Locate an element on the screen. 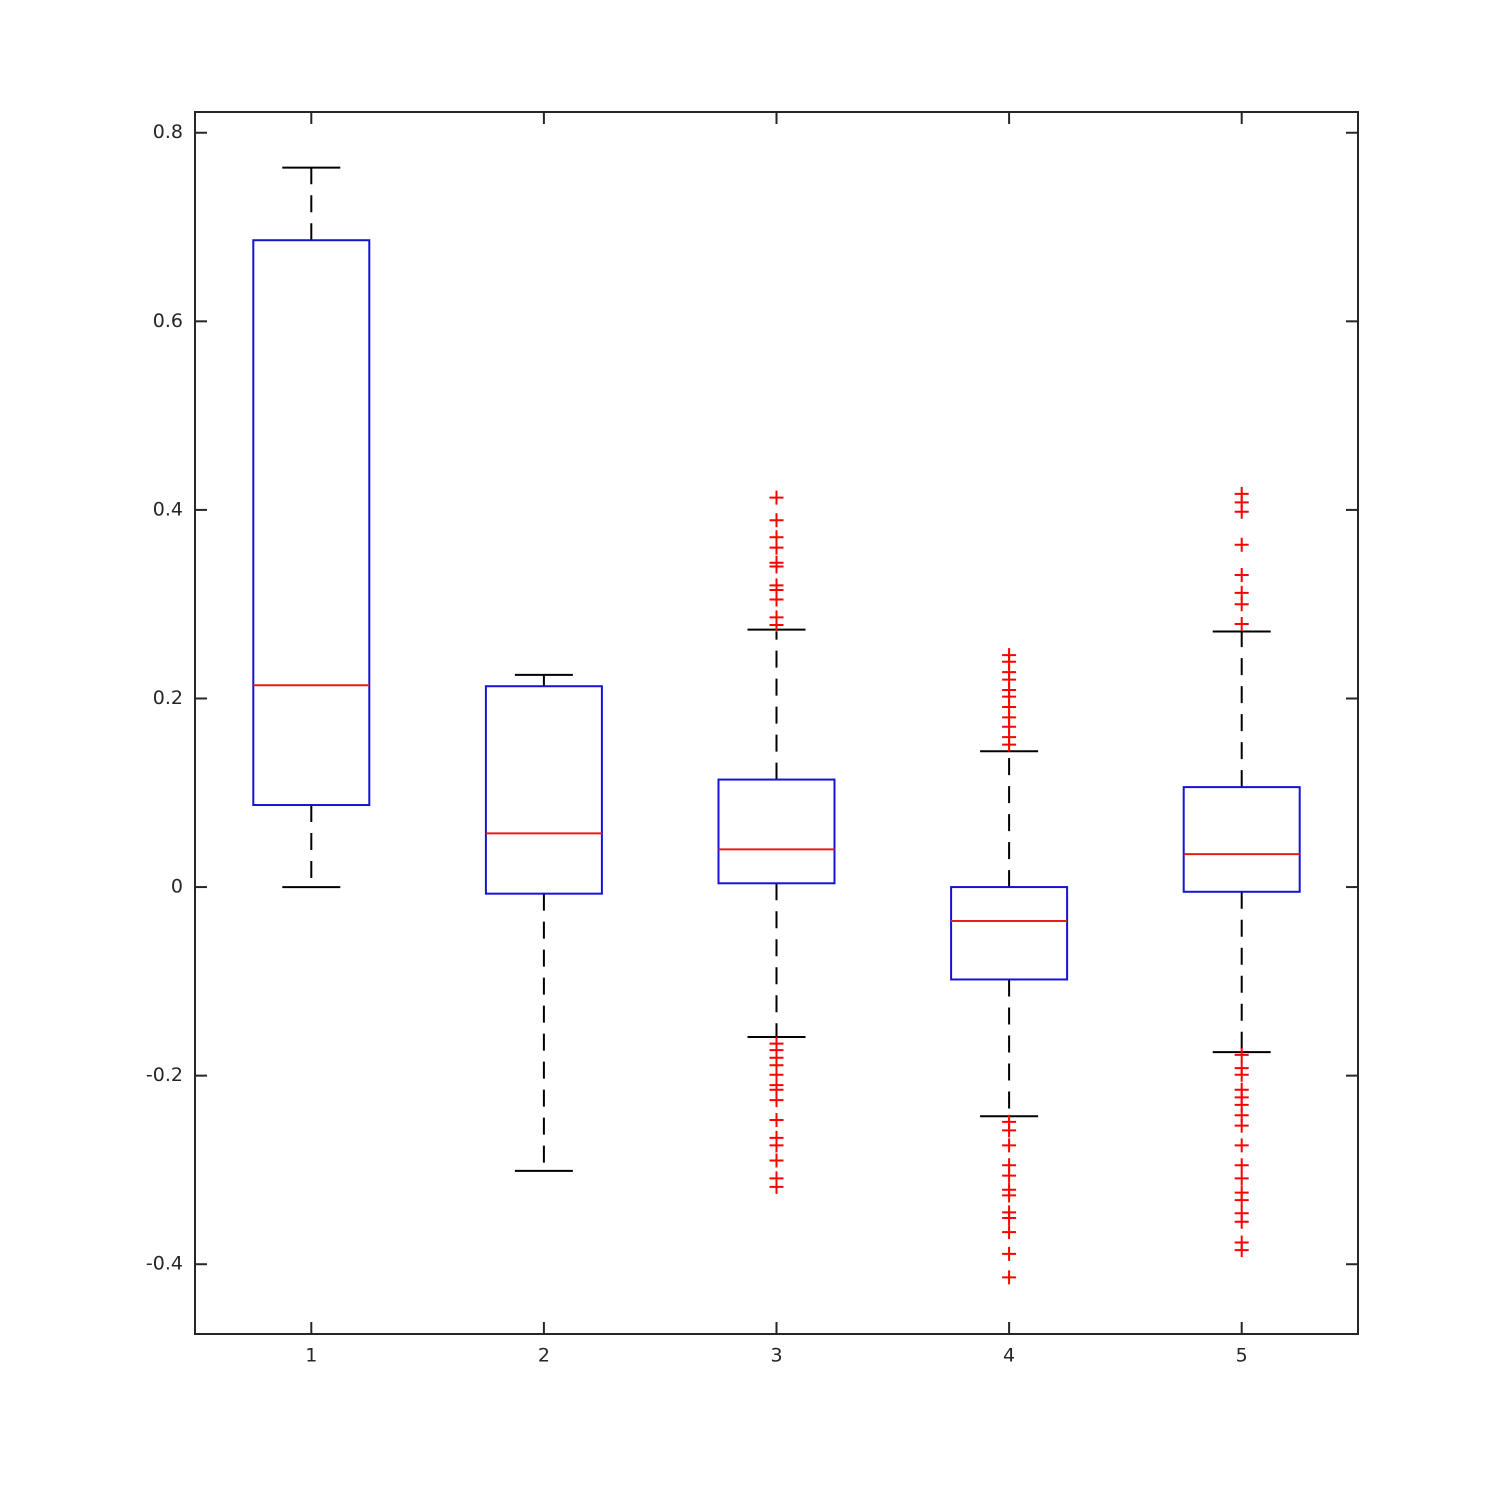 Image resolution: width=1500 pixels, height=1500 pixels. y-tick-label: 0.6 is located at coordinates (168, 321).